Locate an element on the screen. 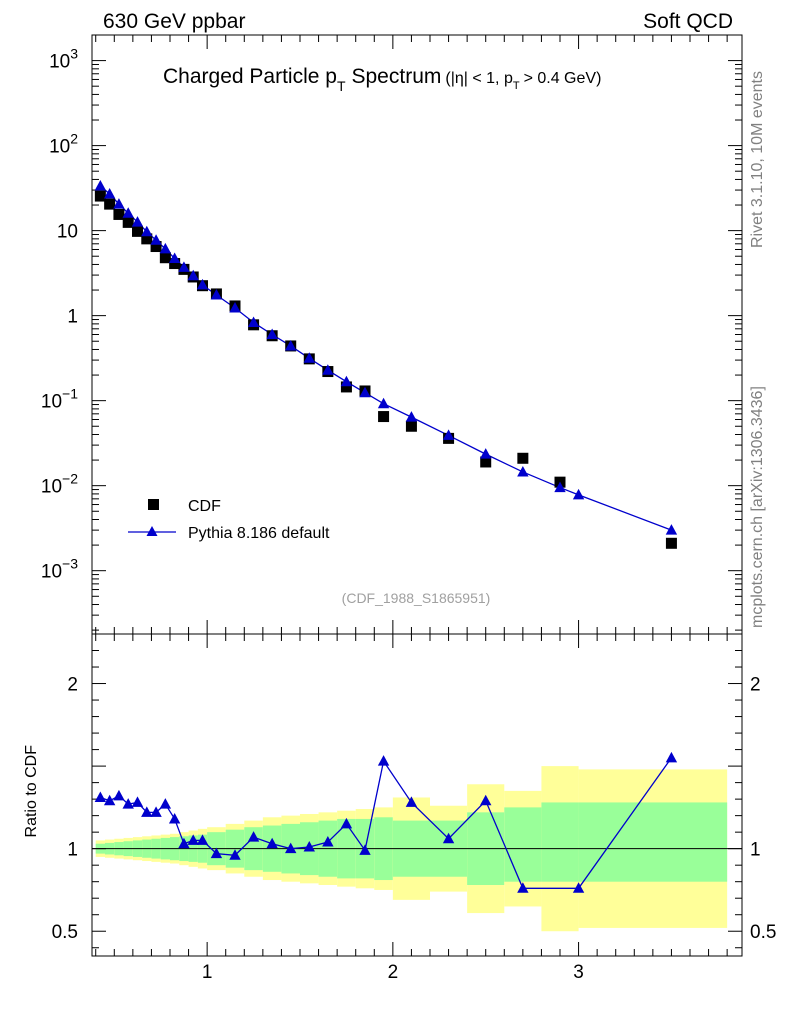 The height and width of the screenshot is (1024, 786). y-tick-label: 10⁻³ is located at coordinates (59, 569).